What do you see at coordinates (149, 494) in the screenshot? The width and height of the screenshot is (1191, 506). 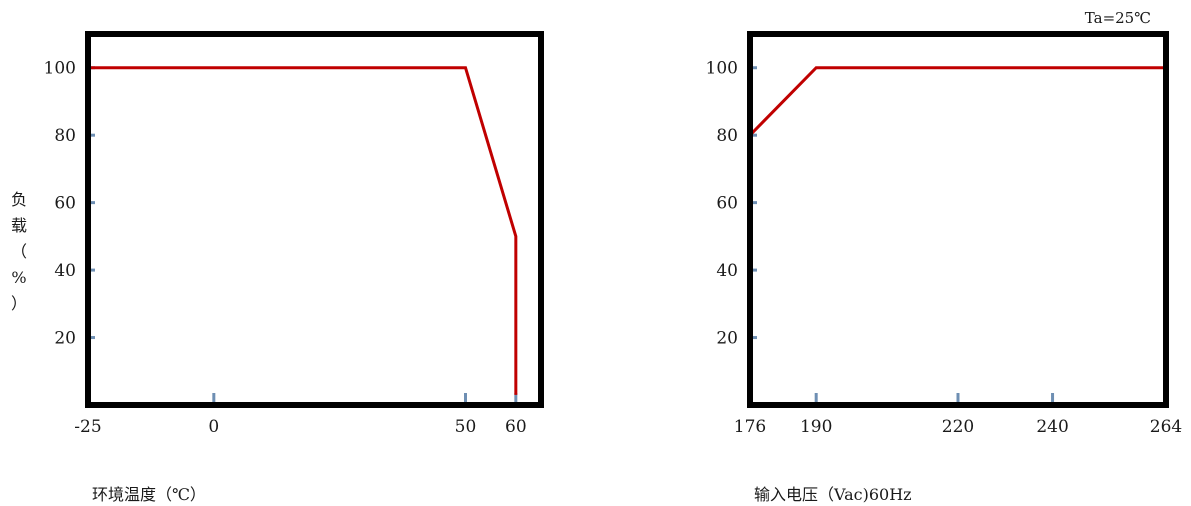 I see `chart1-x-axis-label: 环境温度（℃）` at bounding box center [149, 494].